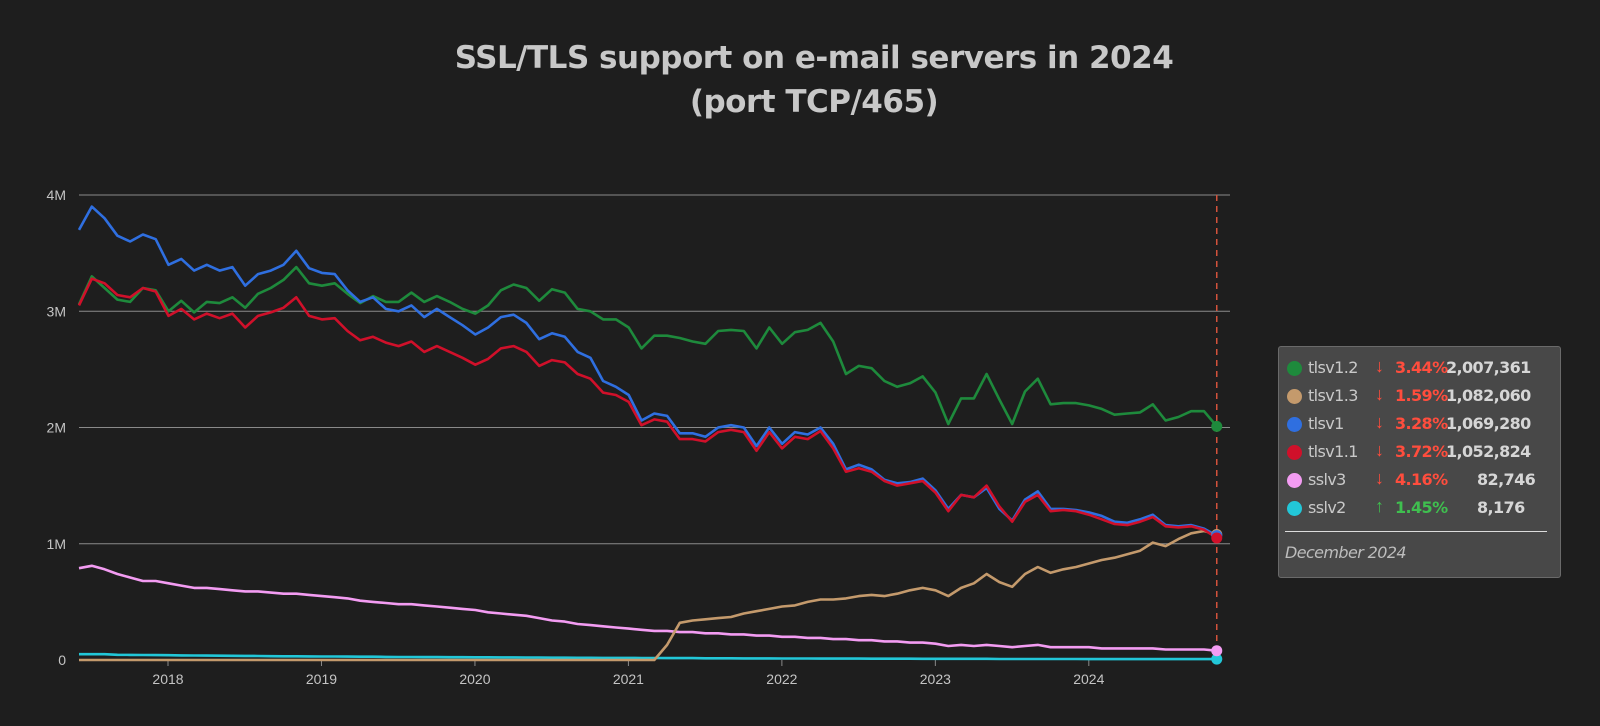 This screenshot has width=1600, height=726. I want to click on y-tick-label: 1M, so click(56, 544).